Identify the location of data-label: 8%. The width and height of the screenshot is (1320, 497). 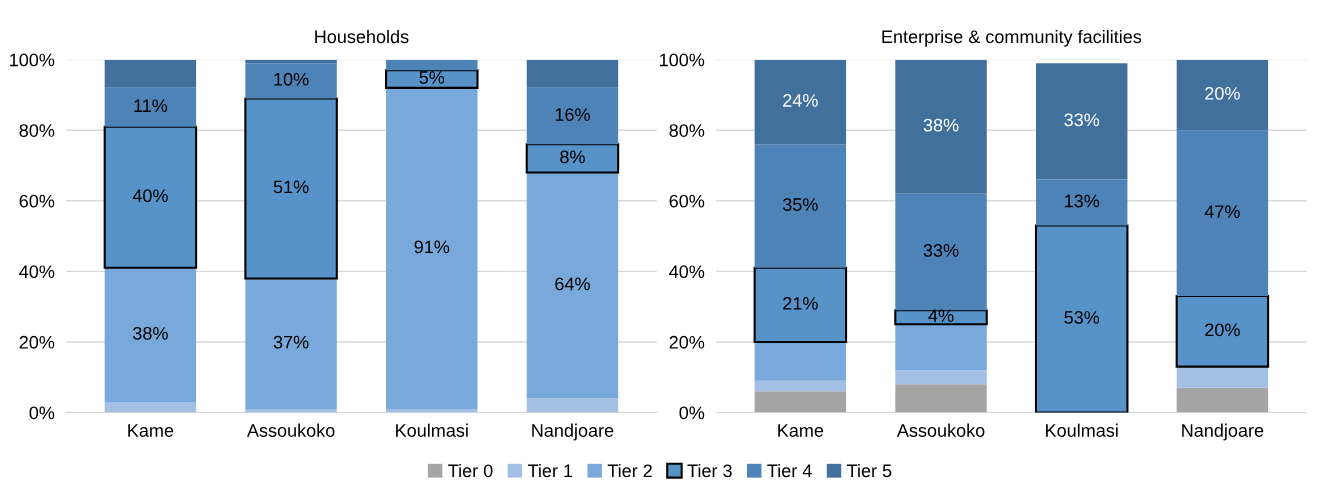
(572, 157).